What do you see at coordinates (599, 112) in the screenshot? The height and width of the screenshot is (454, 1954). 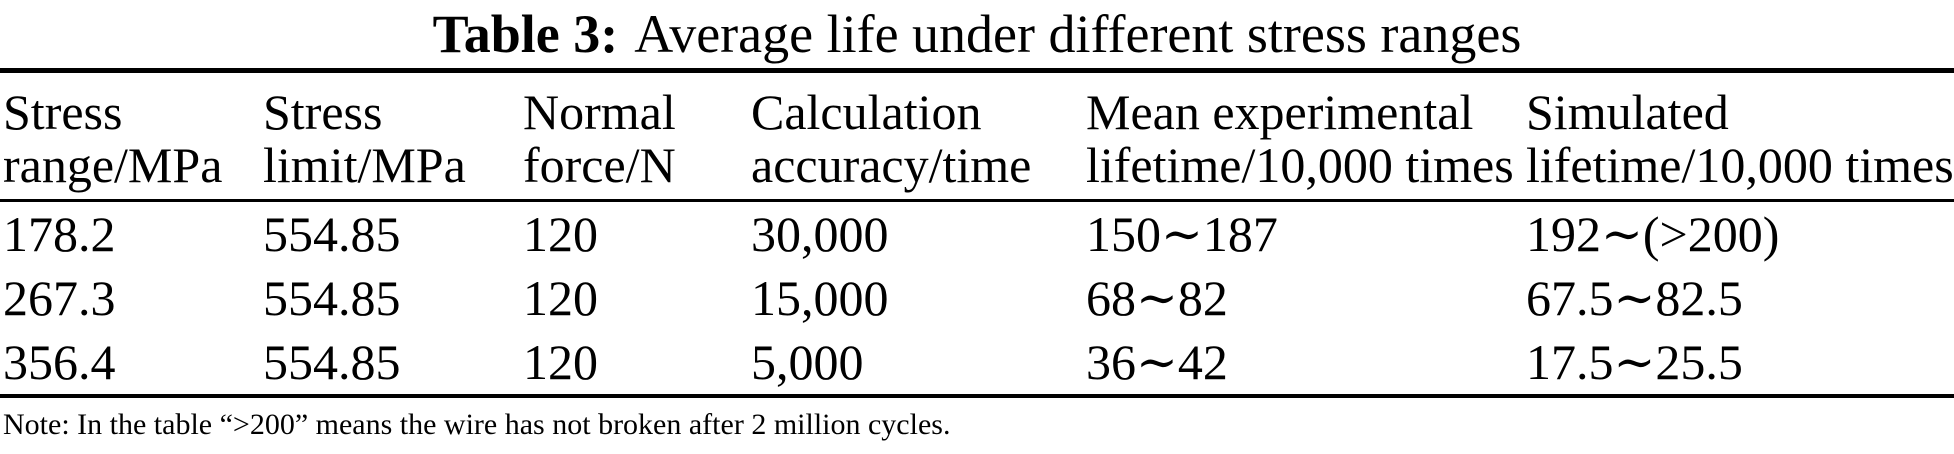 I see `column-header-line: Normal` at bounding box center [599, 112].